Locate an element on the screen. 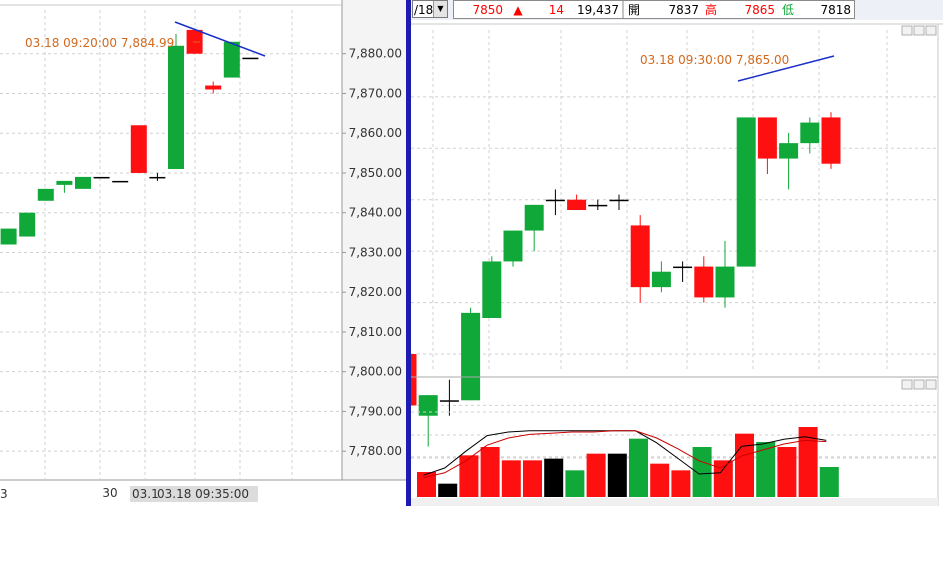 The height and width of the screenshot is (578, 943). high-label: 高 is located at coordinates (711, 9).